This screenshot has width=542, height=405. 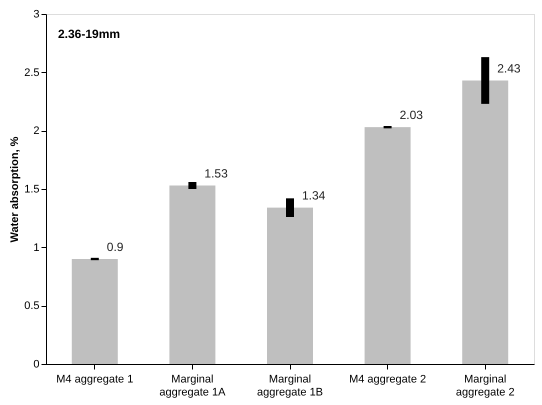 What do you see at coordinates (290, 386) in the screenshot?
I see `x-tick-label: Marginal aggregate 1B` at bounding box center [290, 386].